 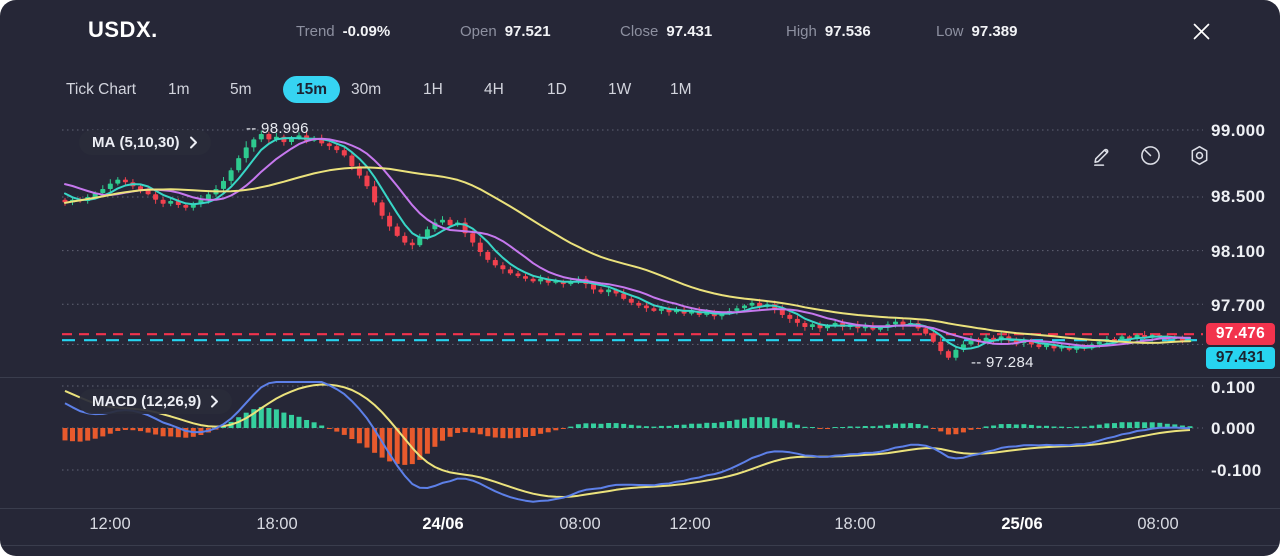 I want to click on tab-1m: 1m, so click(x=179, y=89).